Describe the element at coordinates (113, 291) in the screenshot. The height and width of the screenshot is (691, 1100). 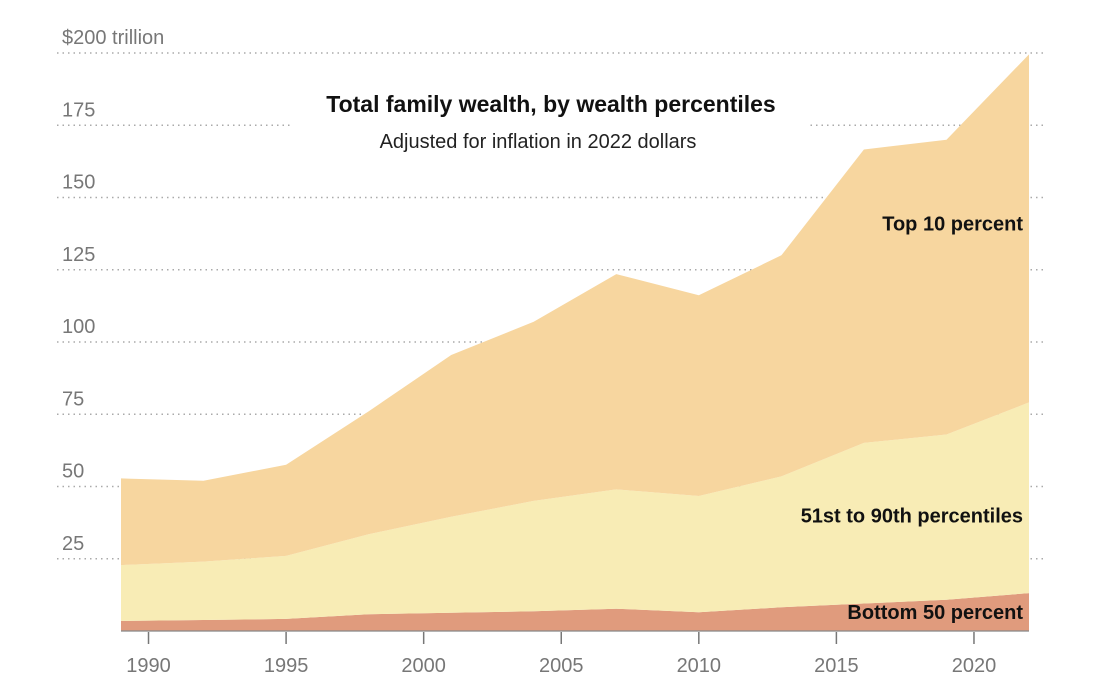
I see `y-axis-labels: 25 50 75 100 125 150 175 $200 trillion` at that location.